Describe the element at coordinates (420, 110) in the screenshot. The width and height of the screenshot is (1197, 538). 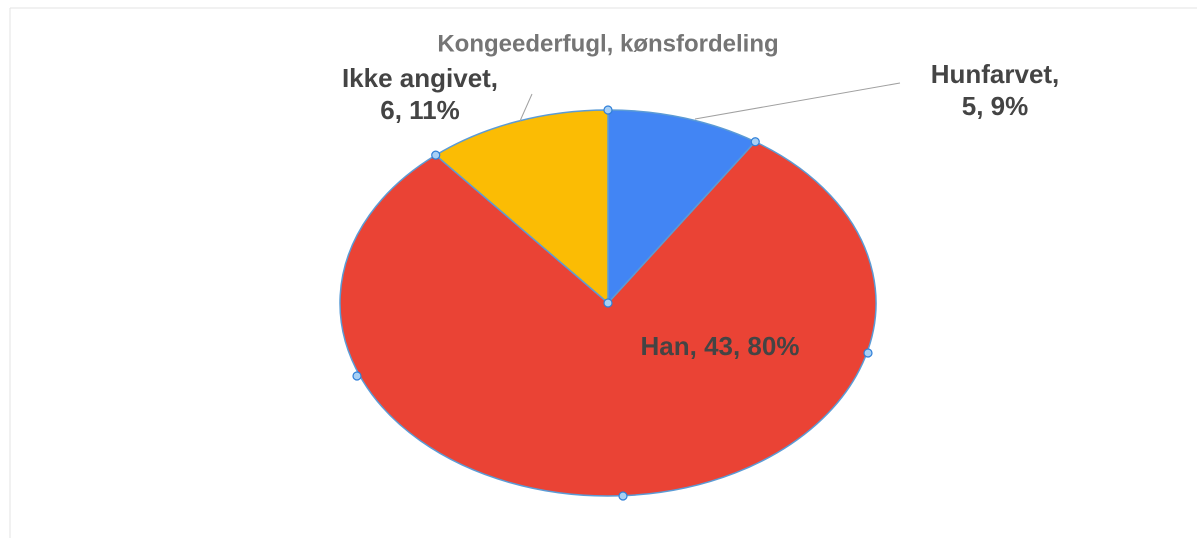
I see `data-label: 6, 11%` at that location.